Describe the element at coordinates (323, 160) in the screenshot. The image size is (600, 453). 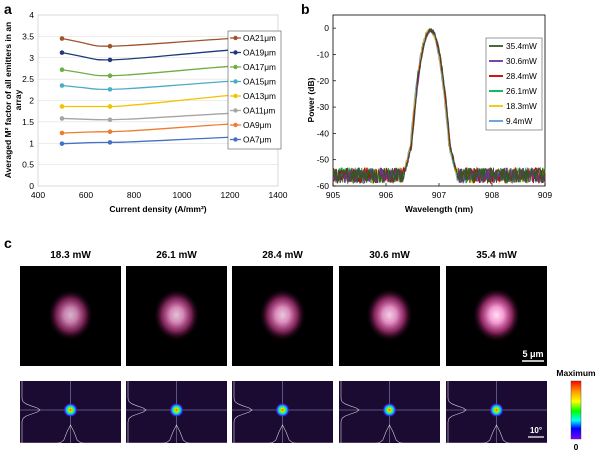
I see `chart-b-ytick-label: -50` at that location.